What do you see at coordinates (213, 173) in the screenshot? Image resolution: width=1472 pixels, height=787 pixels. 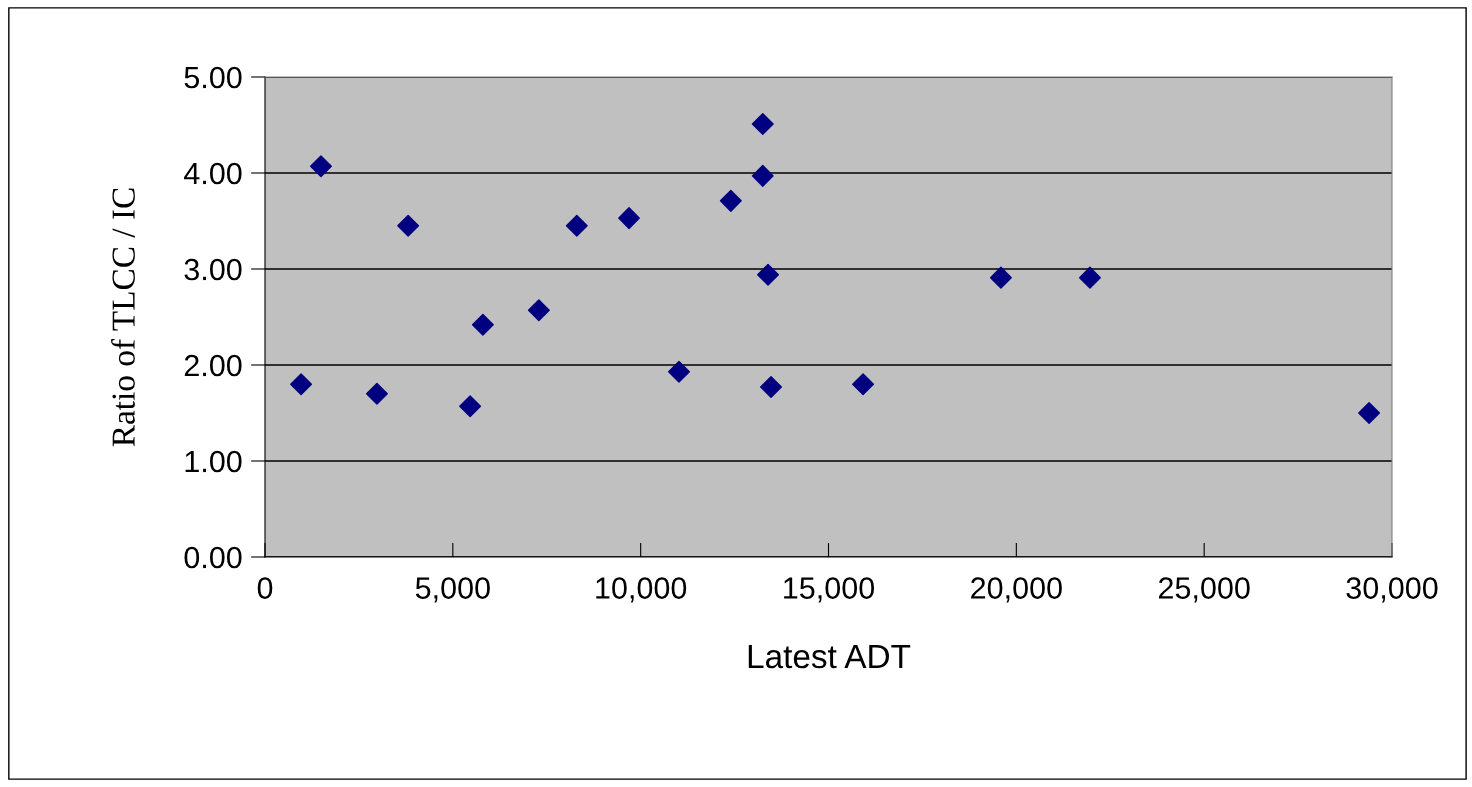 I see `y-tick-label: 4.00` at bounding box center [213, 173].